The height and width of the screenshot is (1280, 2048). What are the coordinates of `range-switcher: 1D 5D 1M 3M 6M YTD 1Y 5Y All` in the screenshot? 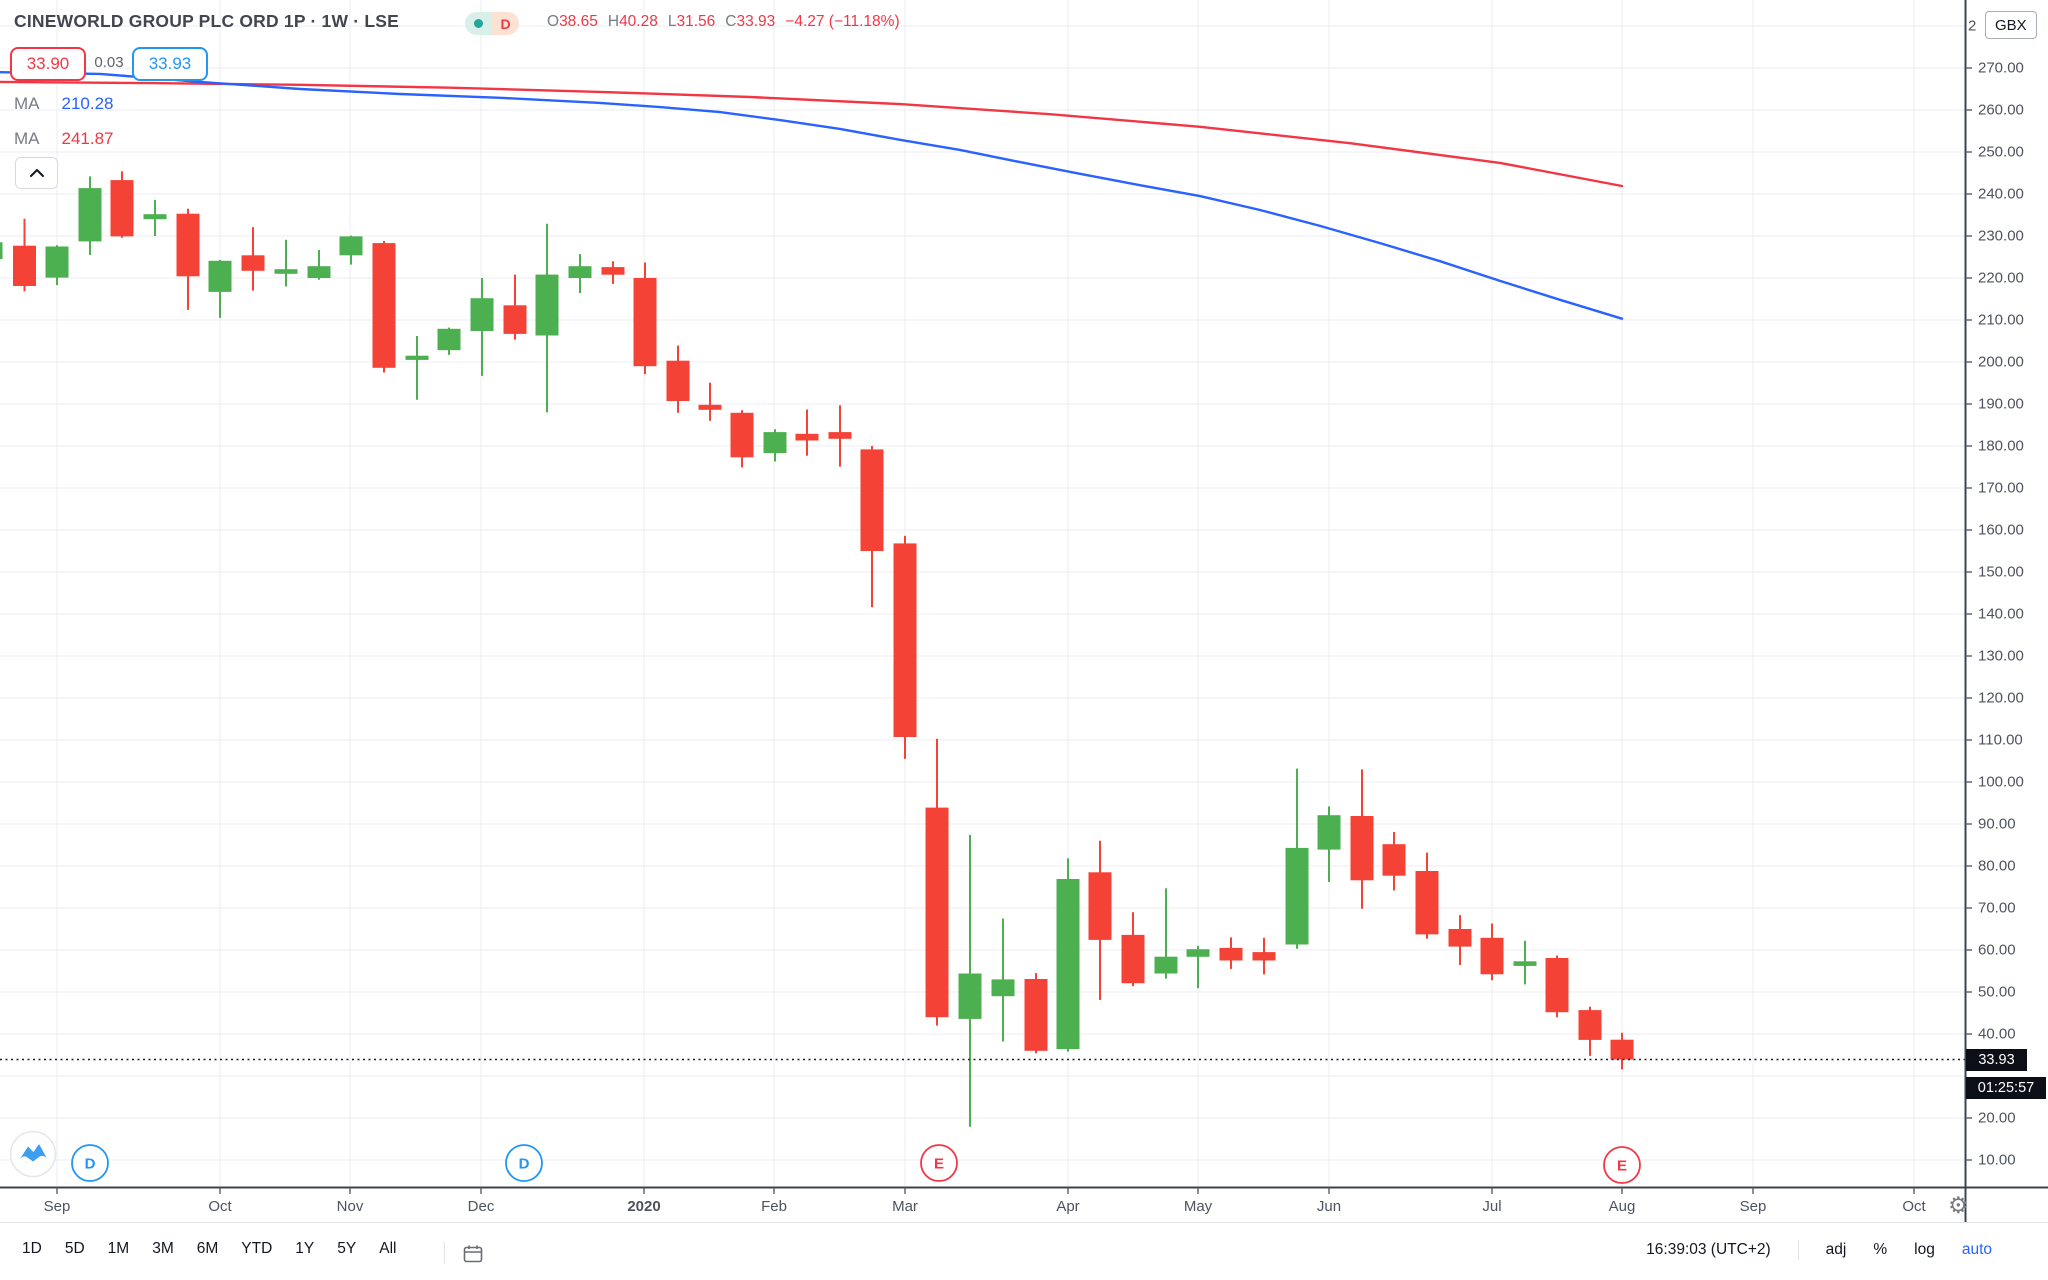 It's located at (209, 1249).